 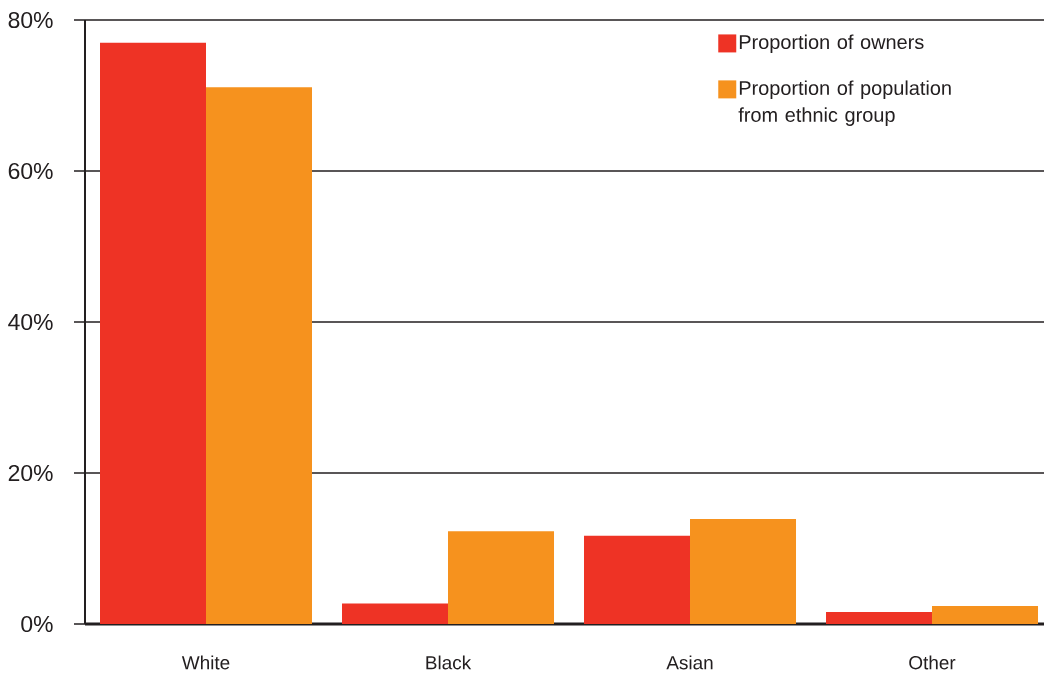 I want to click on x-tick-label: Asian, so click(x=689, y=662).